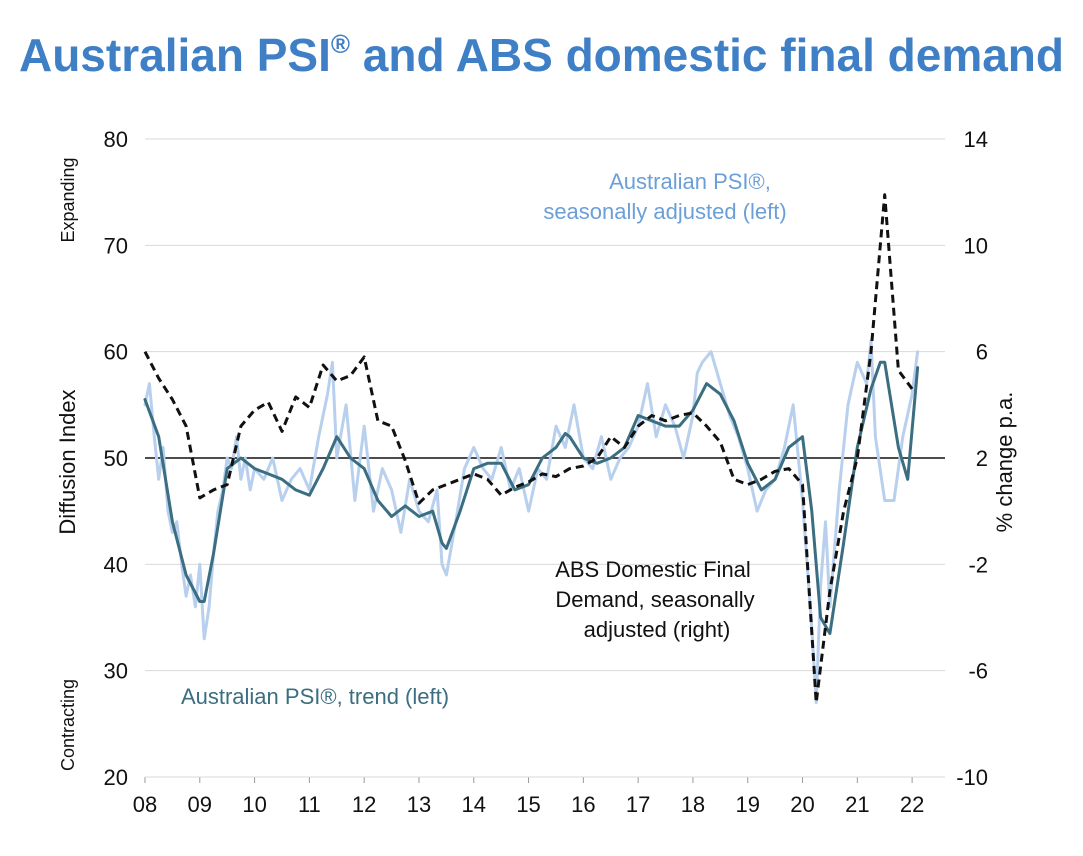 The image size is (1083, 856). What do you see at coordinates (116, 352) in the screenshot?
I see `y-left-tick-label: 60` at bounding box center [116, 352].